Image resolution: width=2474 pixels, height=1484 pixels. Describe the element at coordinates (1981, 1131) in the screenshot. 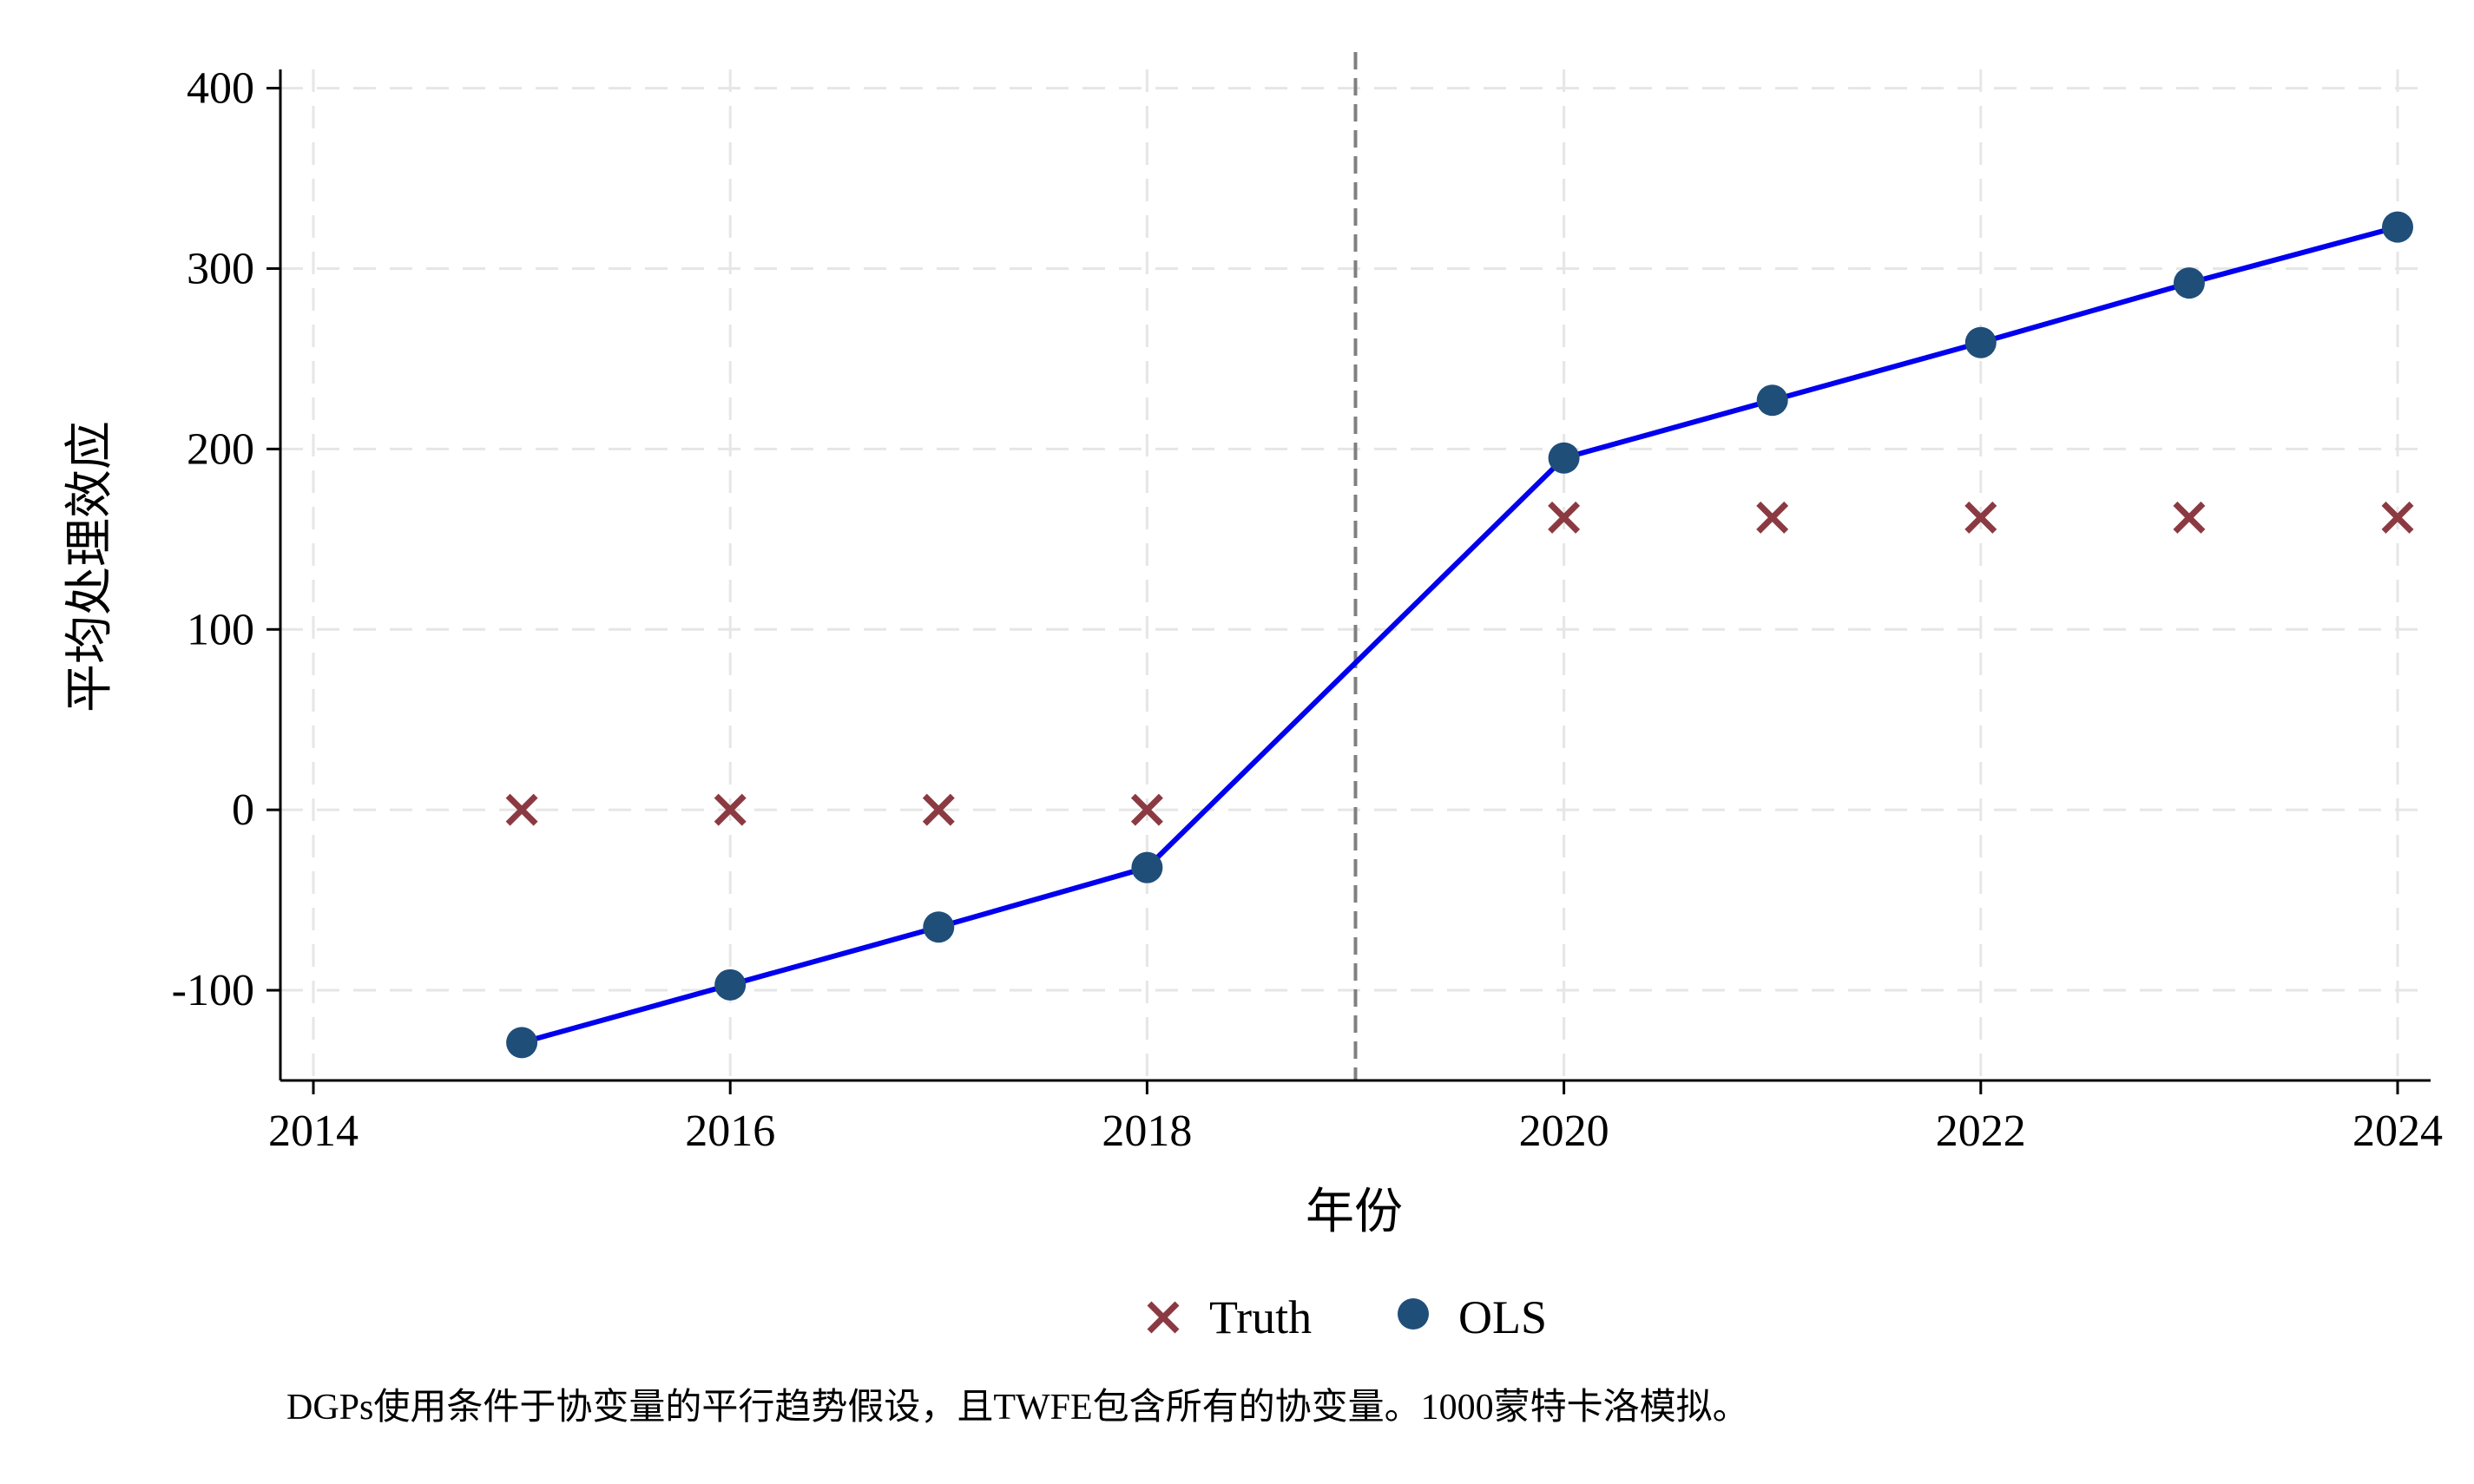

I see `x-tick-label: 2022` at that location.